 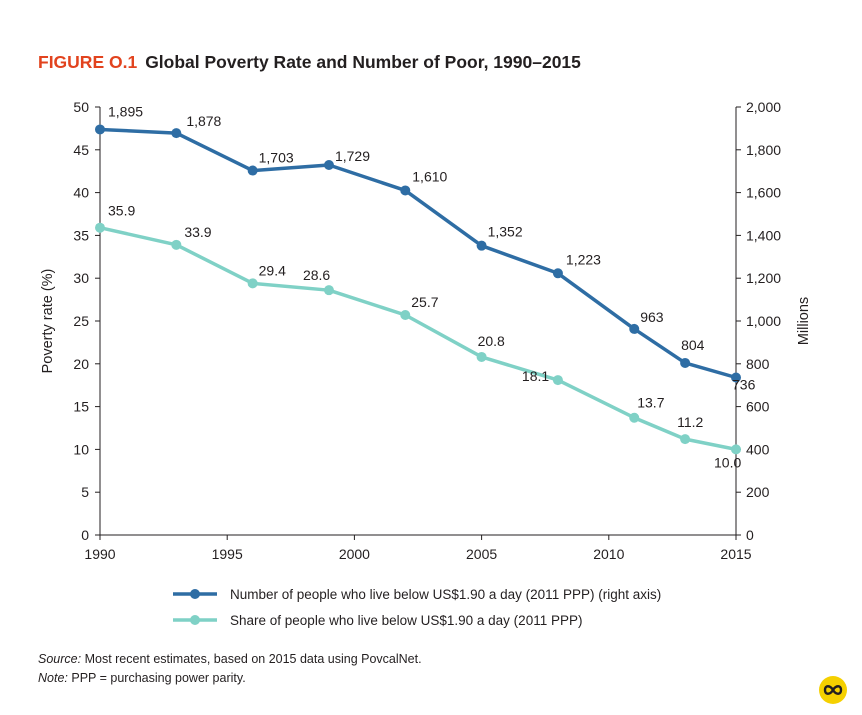 I want to click on legend-share-swatch-marker, so click(x=195, y=620).